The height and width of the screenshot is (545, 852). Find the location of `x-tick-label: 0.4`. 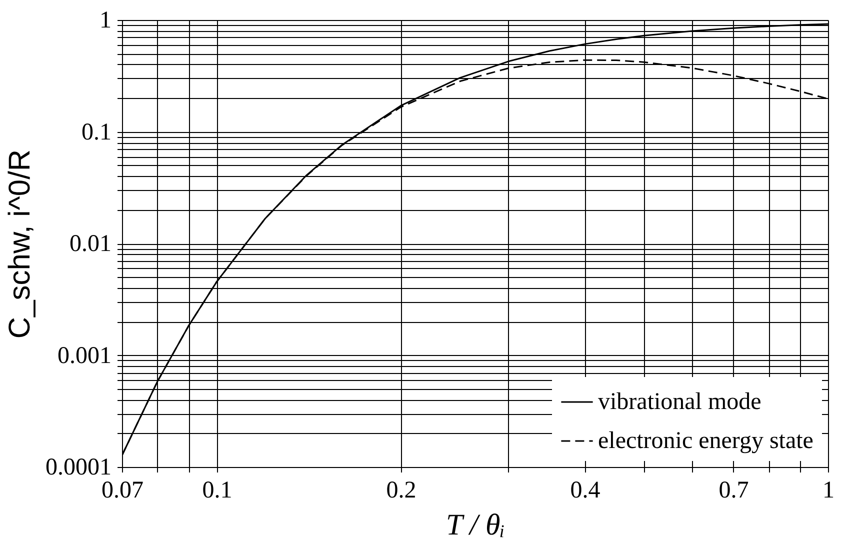

x-tick-label: 0.4 is located at coordinates (585, 491).